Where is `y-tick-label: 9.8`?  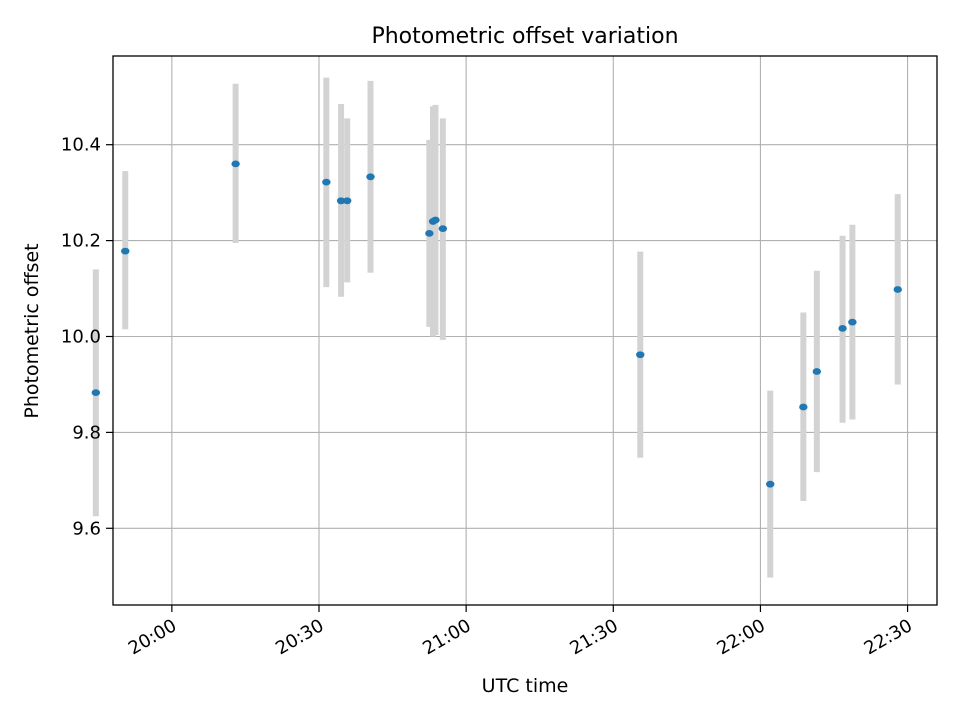 y-tick-label: 9.8 is located at coordinates (86, 432).